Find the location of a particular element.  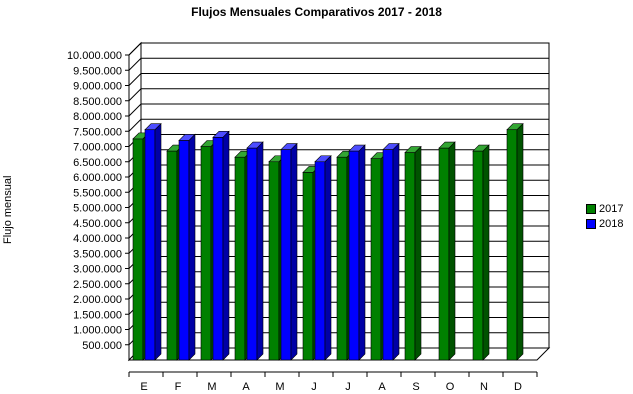

x-tick-label: F is located at coordinates (178, 387).